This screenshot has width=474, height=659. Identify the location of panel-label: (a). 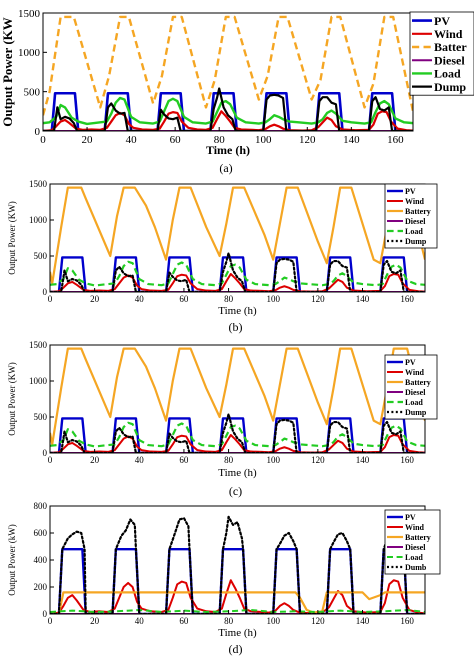
(225, 168).